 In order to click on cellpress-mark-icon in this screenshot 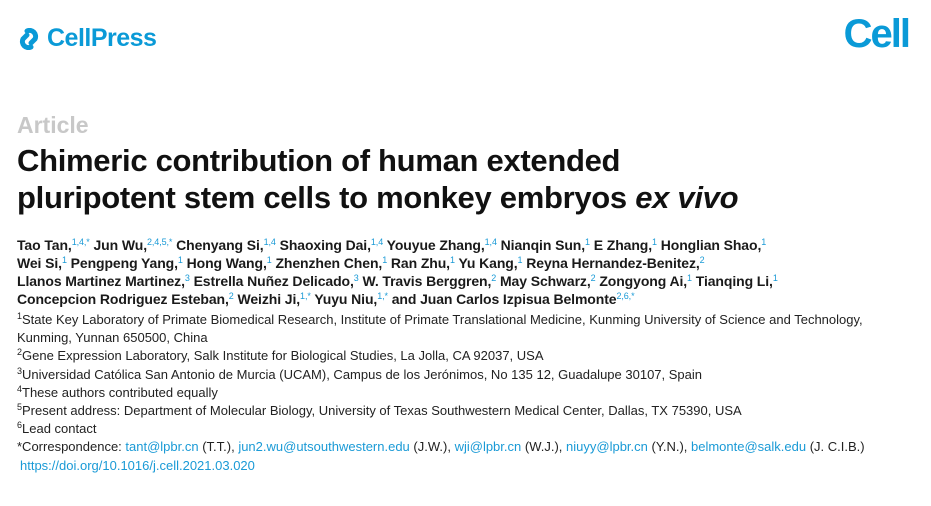, I will do `click(29, 38)`.